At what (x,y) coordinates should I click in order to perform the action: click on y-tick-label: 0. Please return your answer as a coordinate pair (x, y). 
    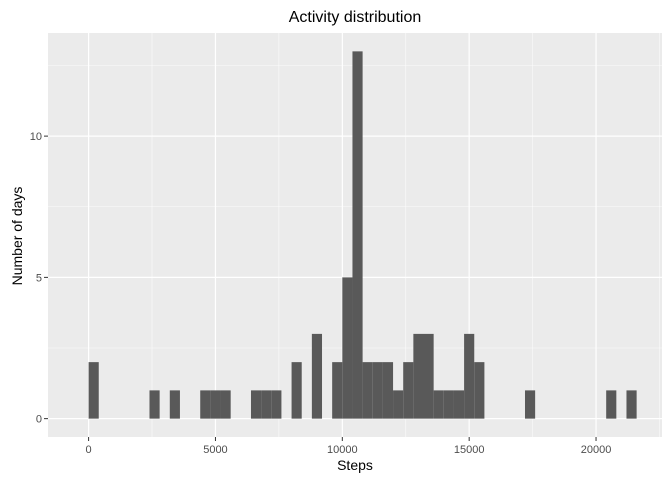
    Looking at the image, I should click on (39, 420).